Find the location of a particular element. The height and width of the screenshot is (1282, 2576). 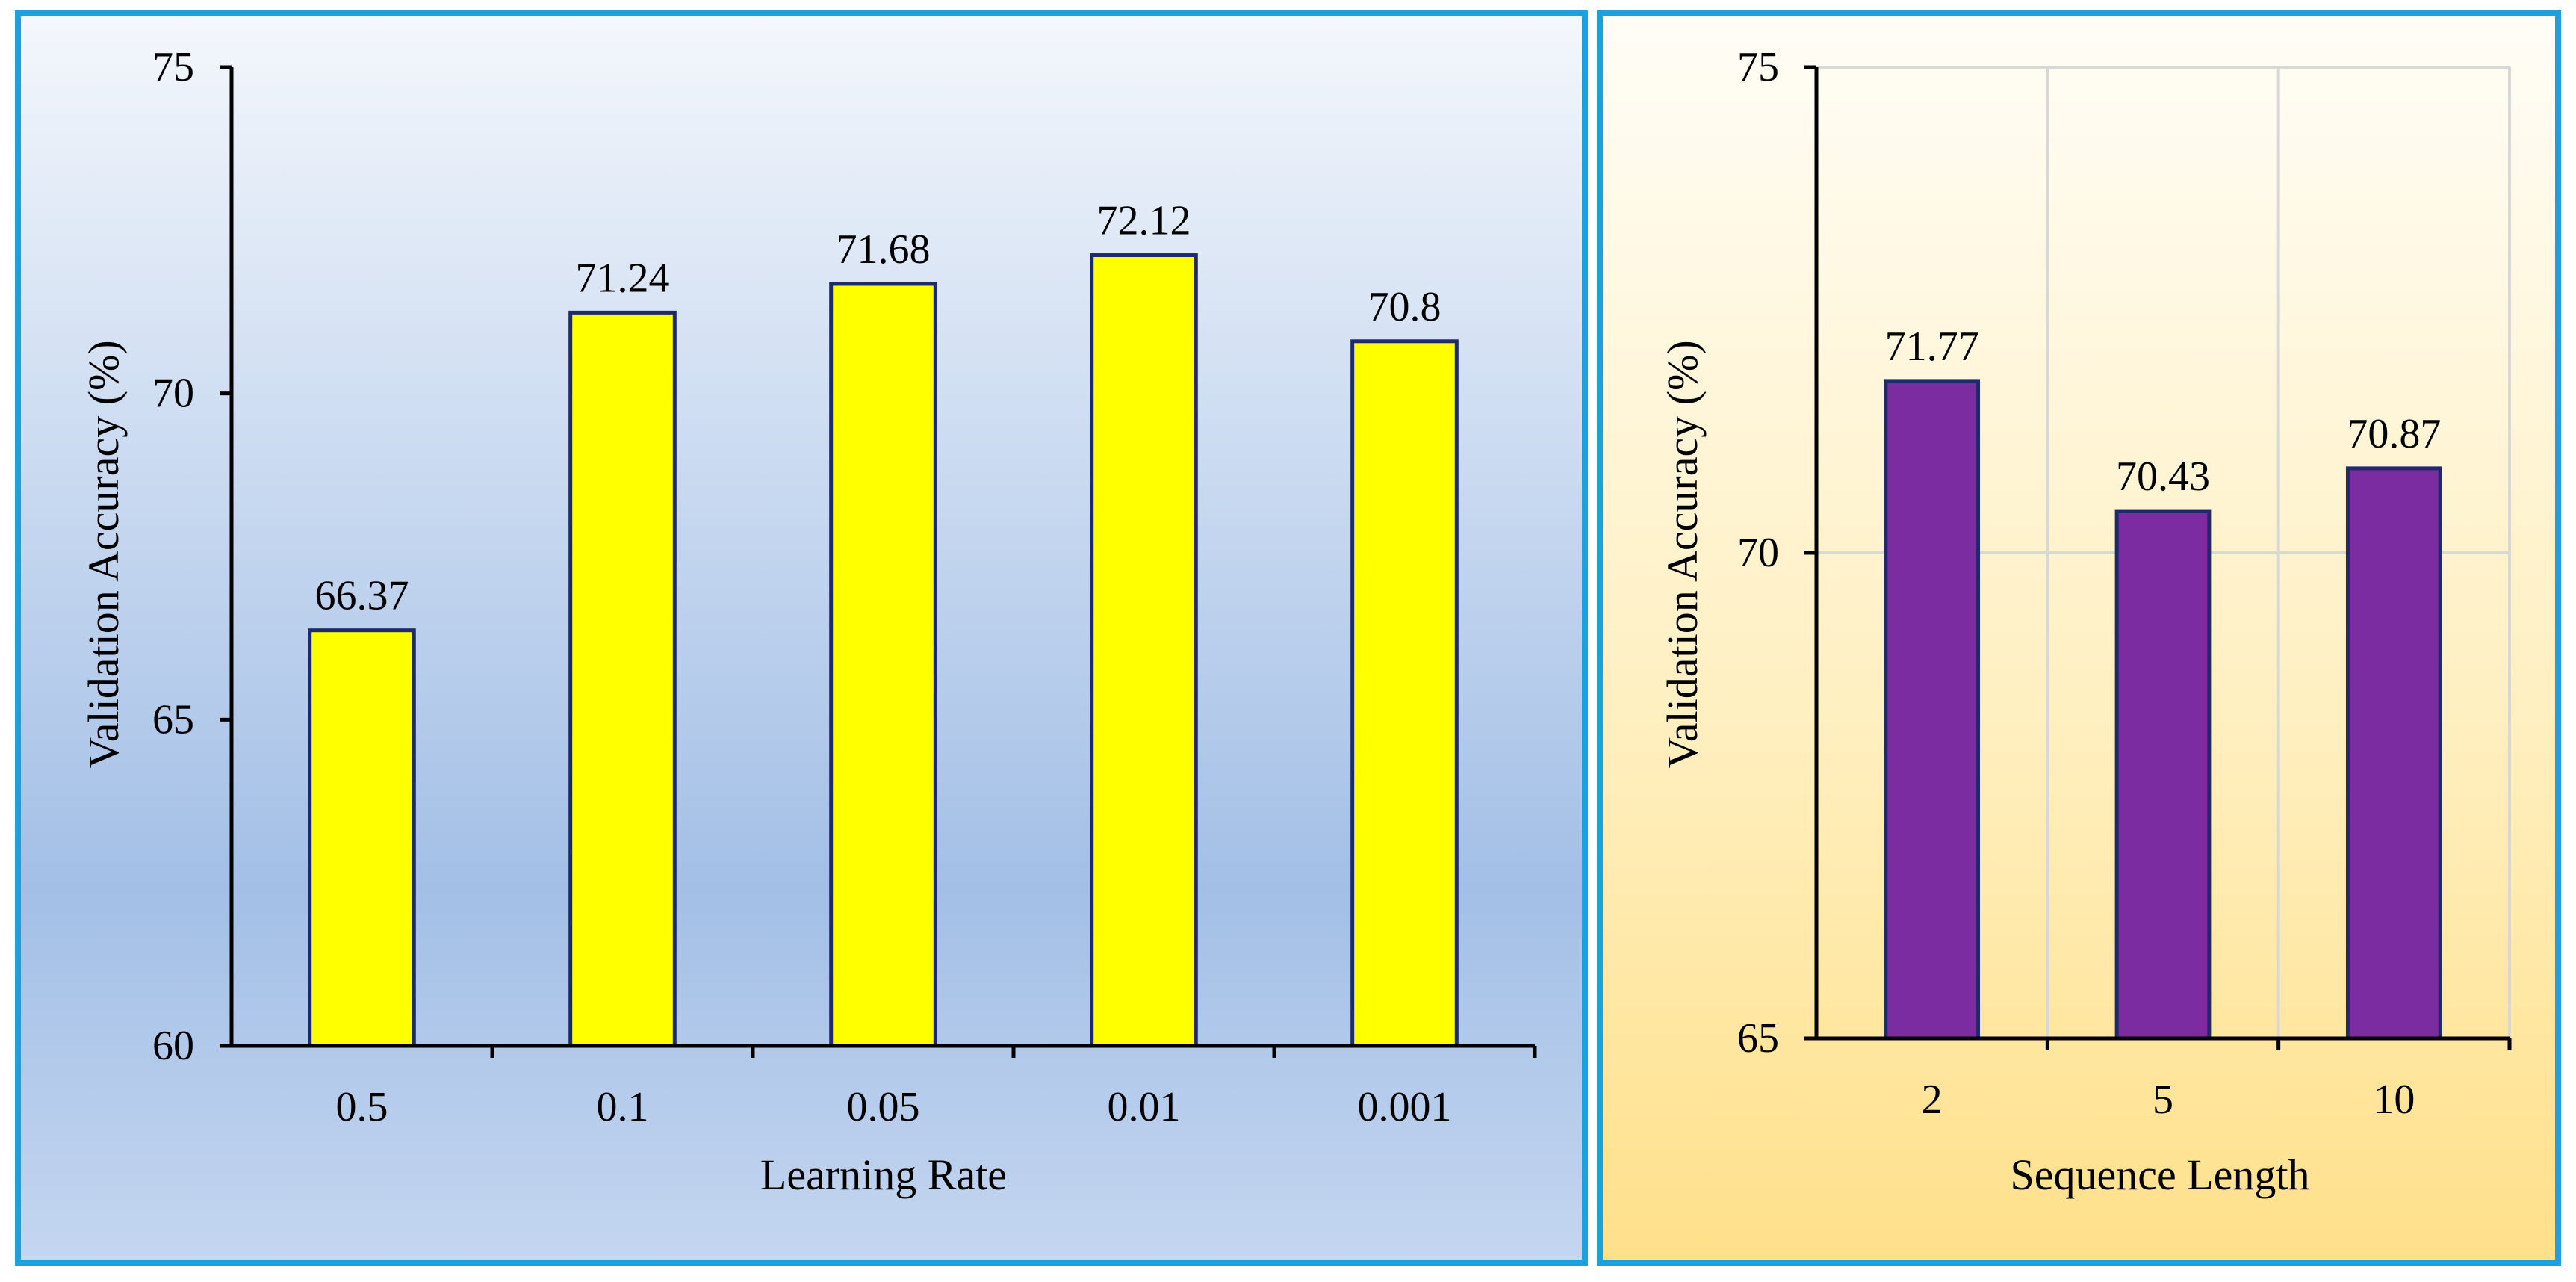

x-tick-label: 0.5 is located at coordinates (362, 1107).